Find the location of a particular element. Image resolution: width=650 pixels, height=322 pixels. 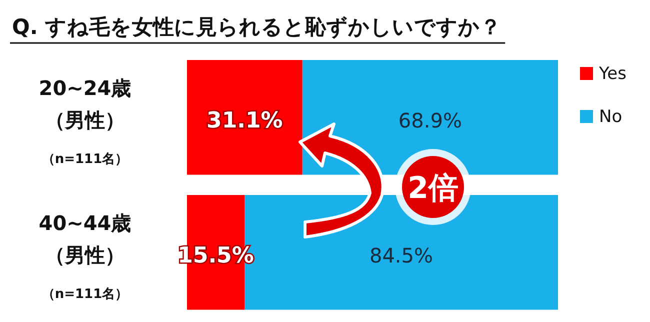

legend-label: No is located at coordinates (610, 117).